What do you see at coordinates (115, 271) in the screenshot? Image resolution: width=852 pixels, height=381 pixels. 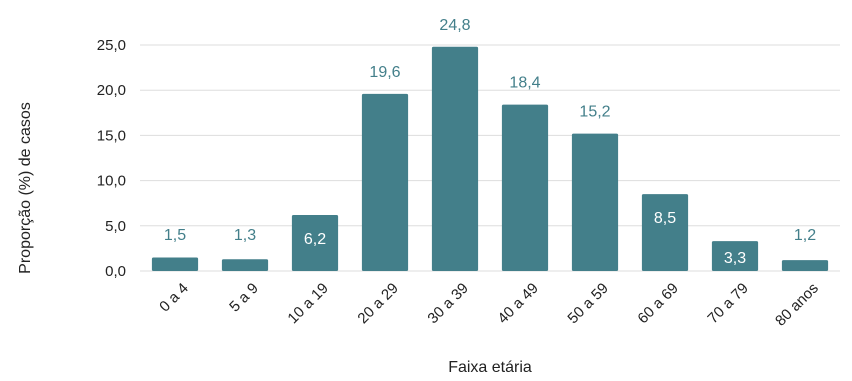 I see `y-tick-label: 0,0` at bounding box center [115, 271].